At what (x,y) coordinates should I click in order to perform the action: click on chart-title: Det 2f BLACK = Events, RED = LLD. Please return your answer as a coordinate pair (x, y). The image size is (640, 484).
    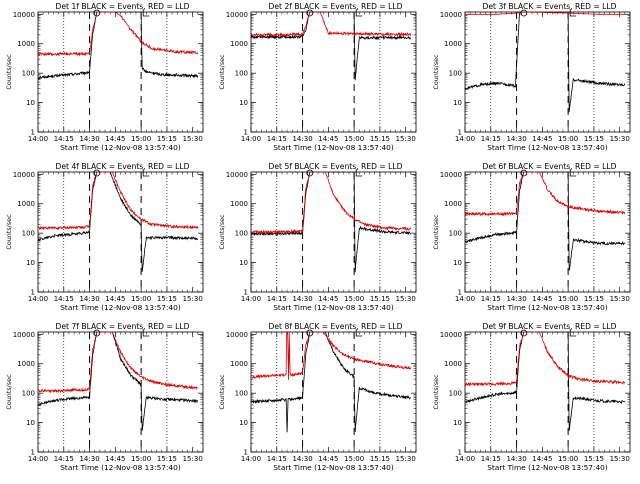
    Looking at the image, I should click on (336, 6).